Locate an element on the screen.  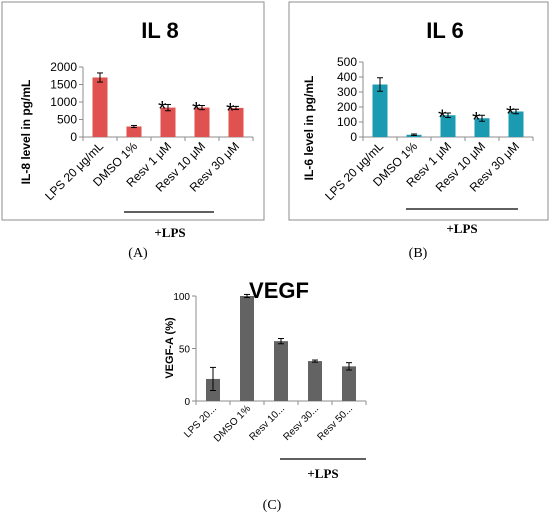
chart-a-ytick-label: 1500 is located at coordinates (63, 85).